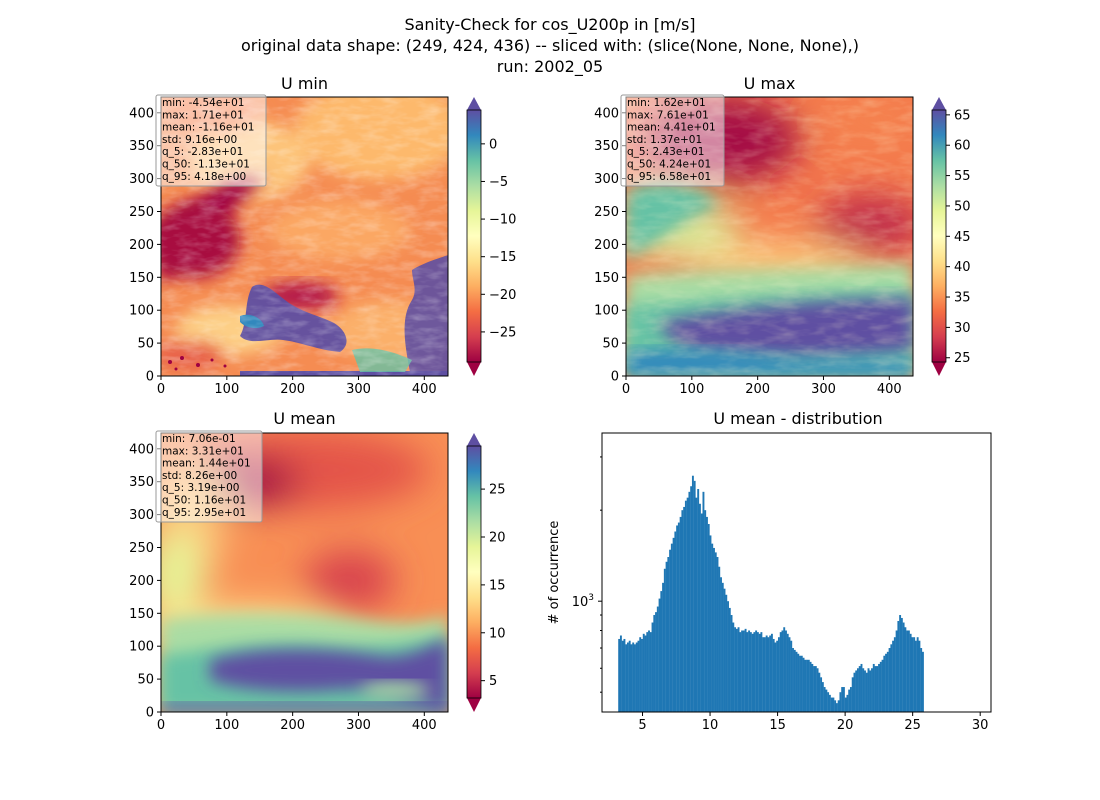 The width and height of the screenshot is (1100, 800). Describe the element at coordinates (549, 25) in the screenshot. I see `title-line-1: Sanity-Check for cos_U200p in [m/s]` at that location.